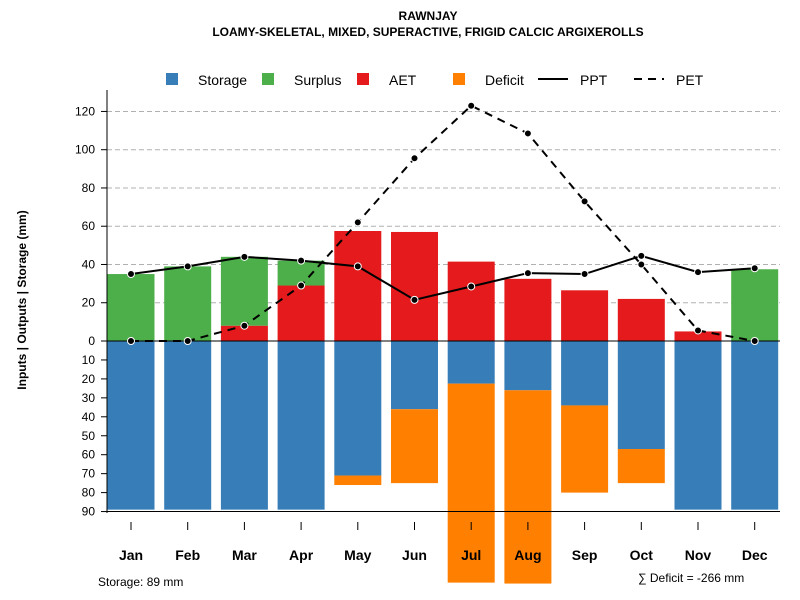  Describe the element at coordinates (459, 79) in the screenshot. I see `legend-swatch-deficit` at that location.